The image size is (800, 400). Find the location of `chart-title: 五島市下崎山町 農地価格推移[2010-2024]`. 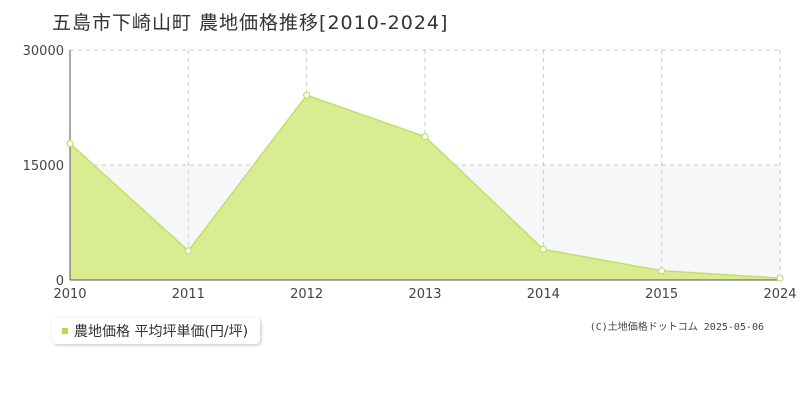

chart-title: 五島市下崎山町 農地価格推移[2010-2024] is located at coordinates (250, 23).